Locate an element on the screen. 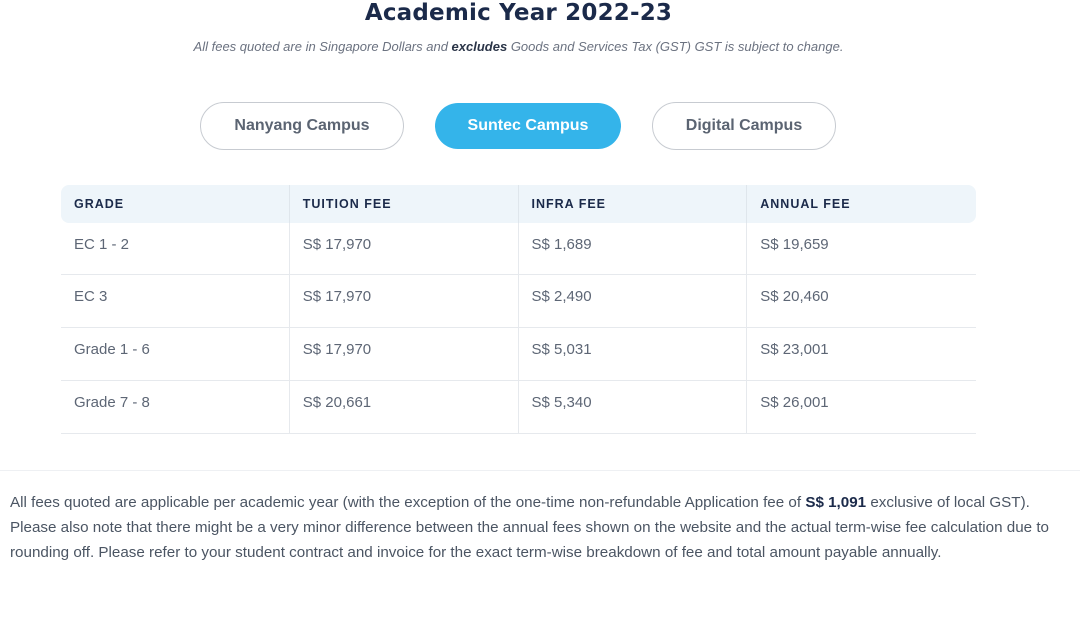 The image size is (1080, 625). table-row: Grade 7 - 8 S$ 20,661 S$ 5,340 S$ 26,001 is located at coordinates (518, 407).